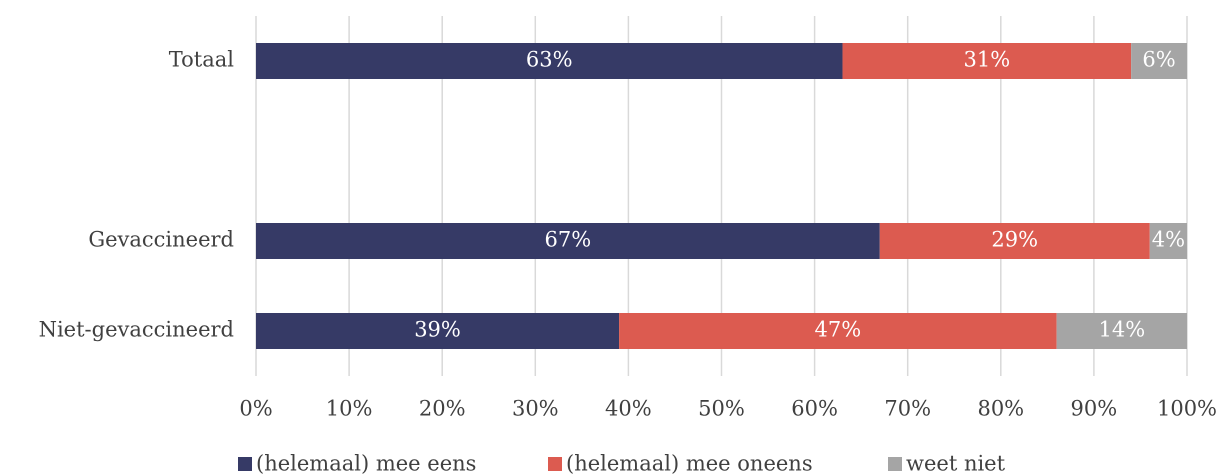 The width and height of the screenshot is (1221, 475). I want to click on data-label: 29%, so click(1014, 240).